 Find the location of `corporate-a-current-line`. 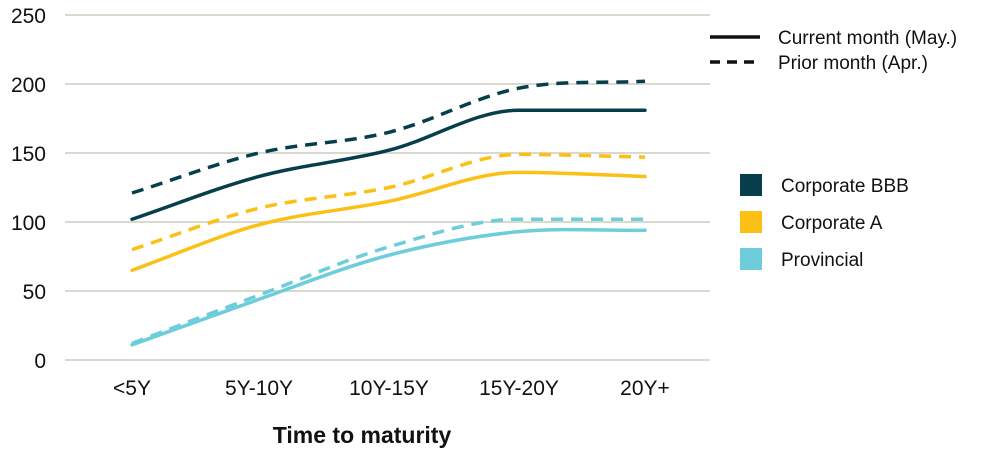

corporate-a-current-line is located at coordinates (388, 221).